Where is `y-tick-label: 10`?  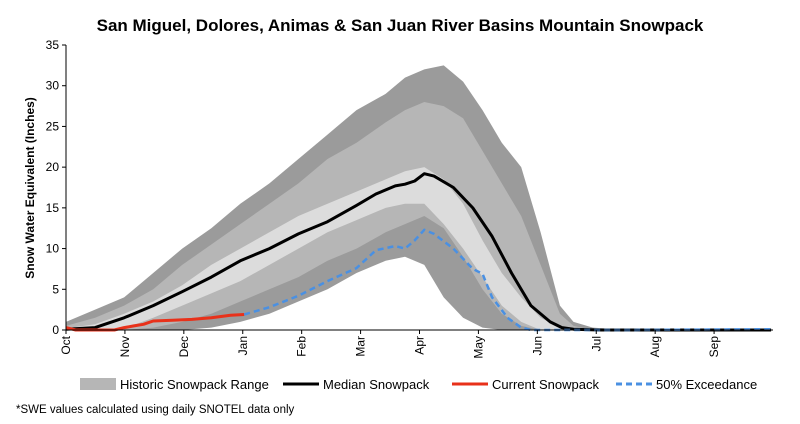
y-tick-label: 10 is located at coordinates (53, 249).